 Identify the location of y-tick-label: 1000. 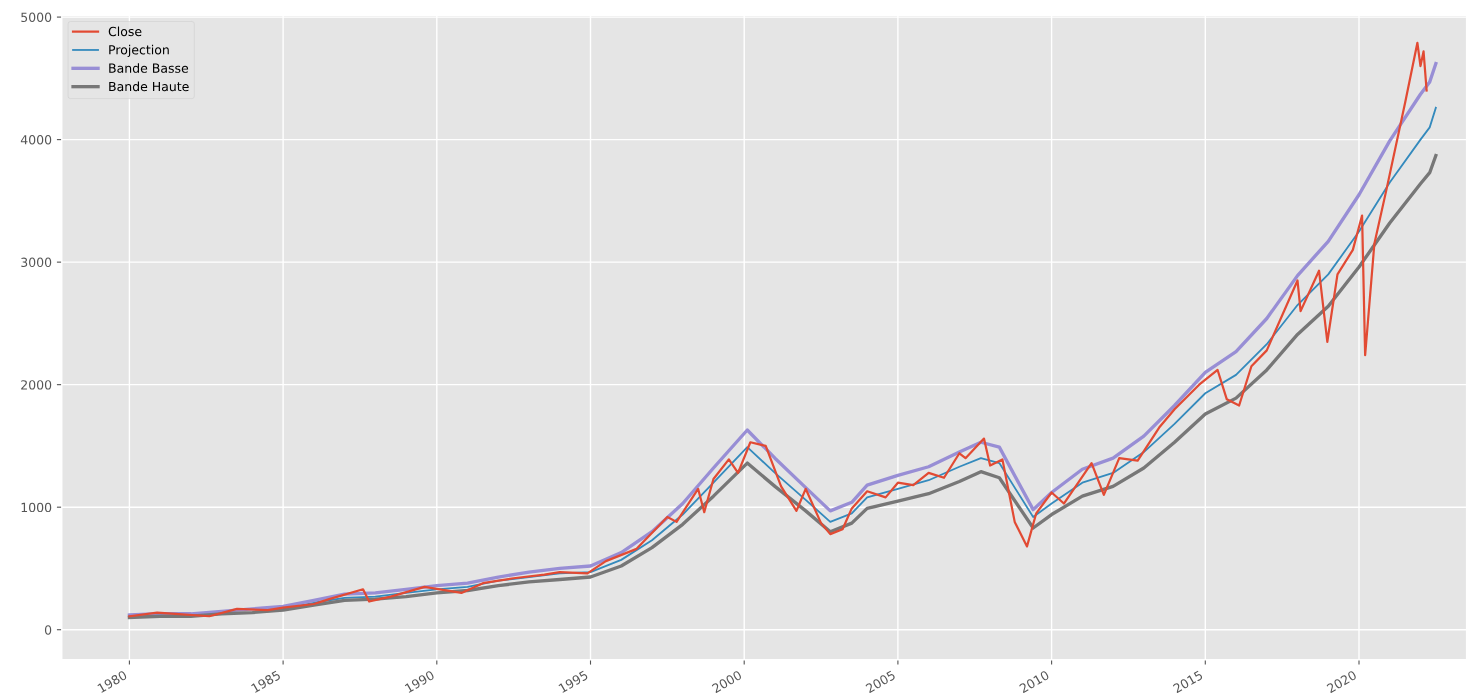
(36, 507).